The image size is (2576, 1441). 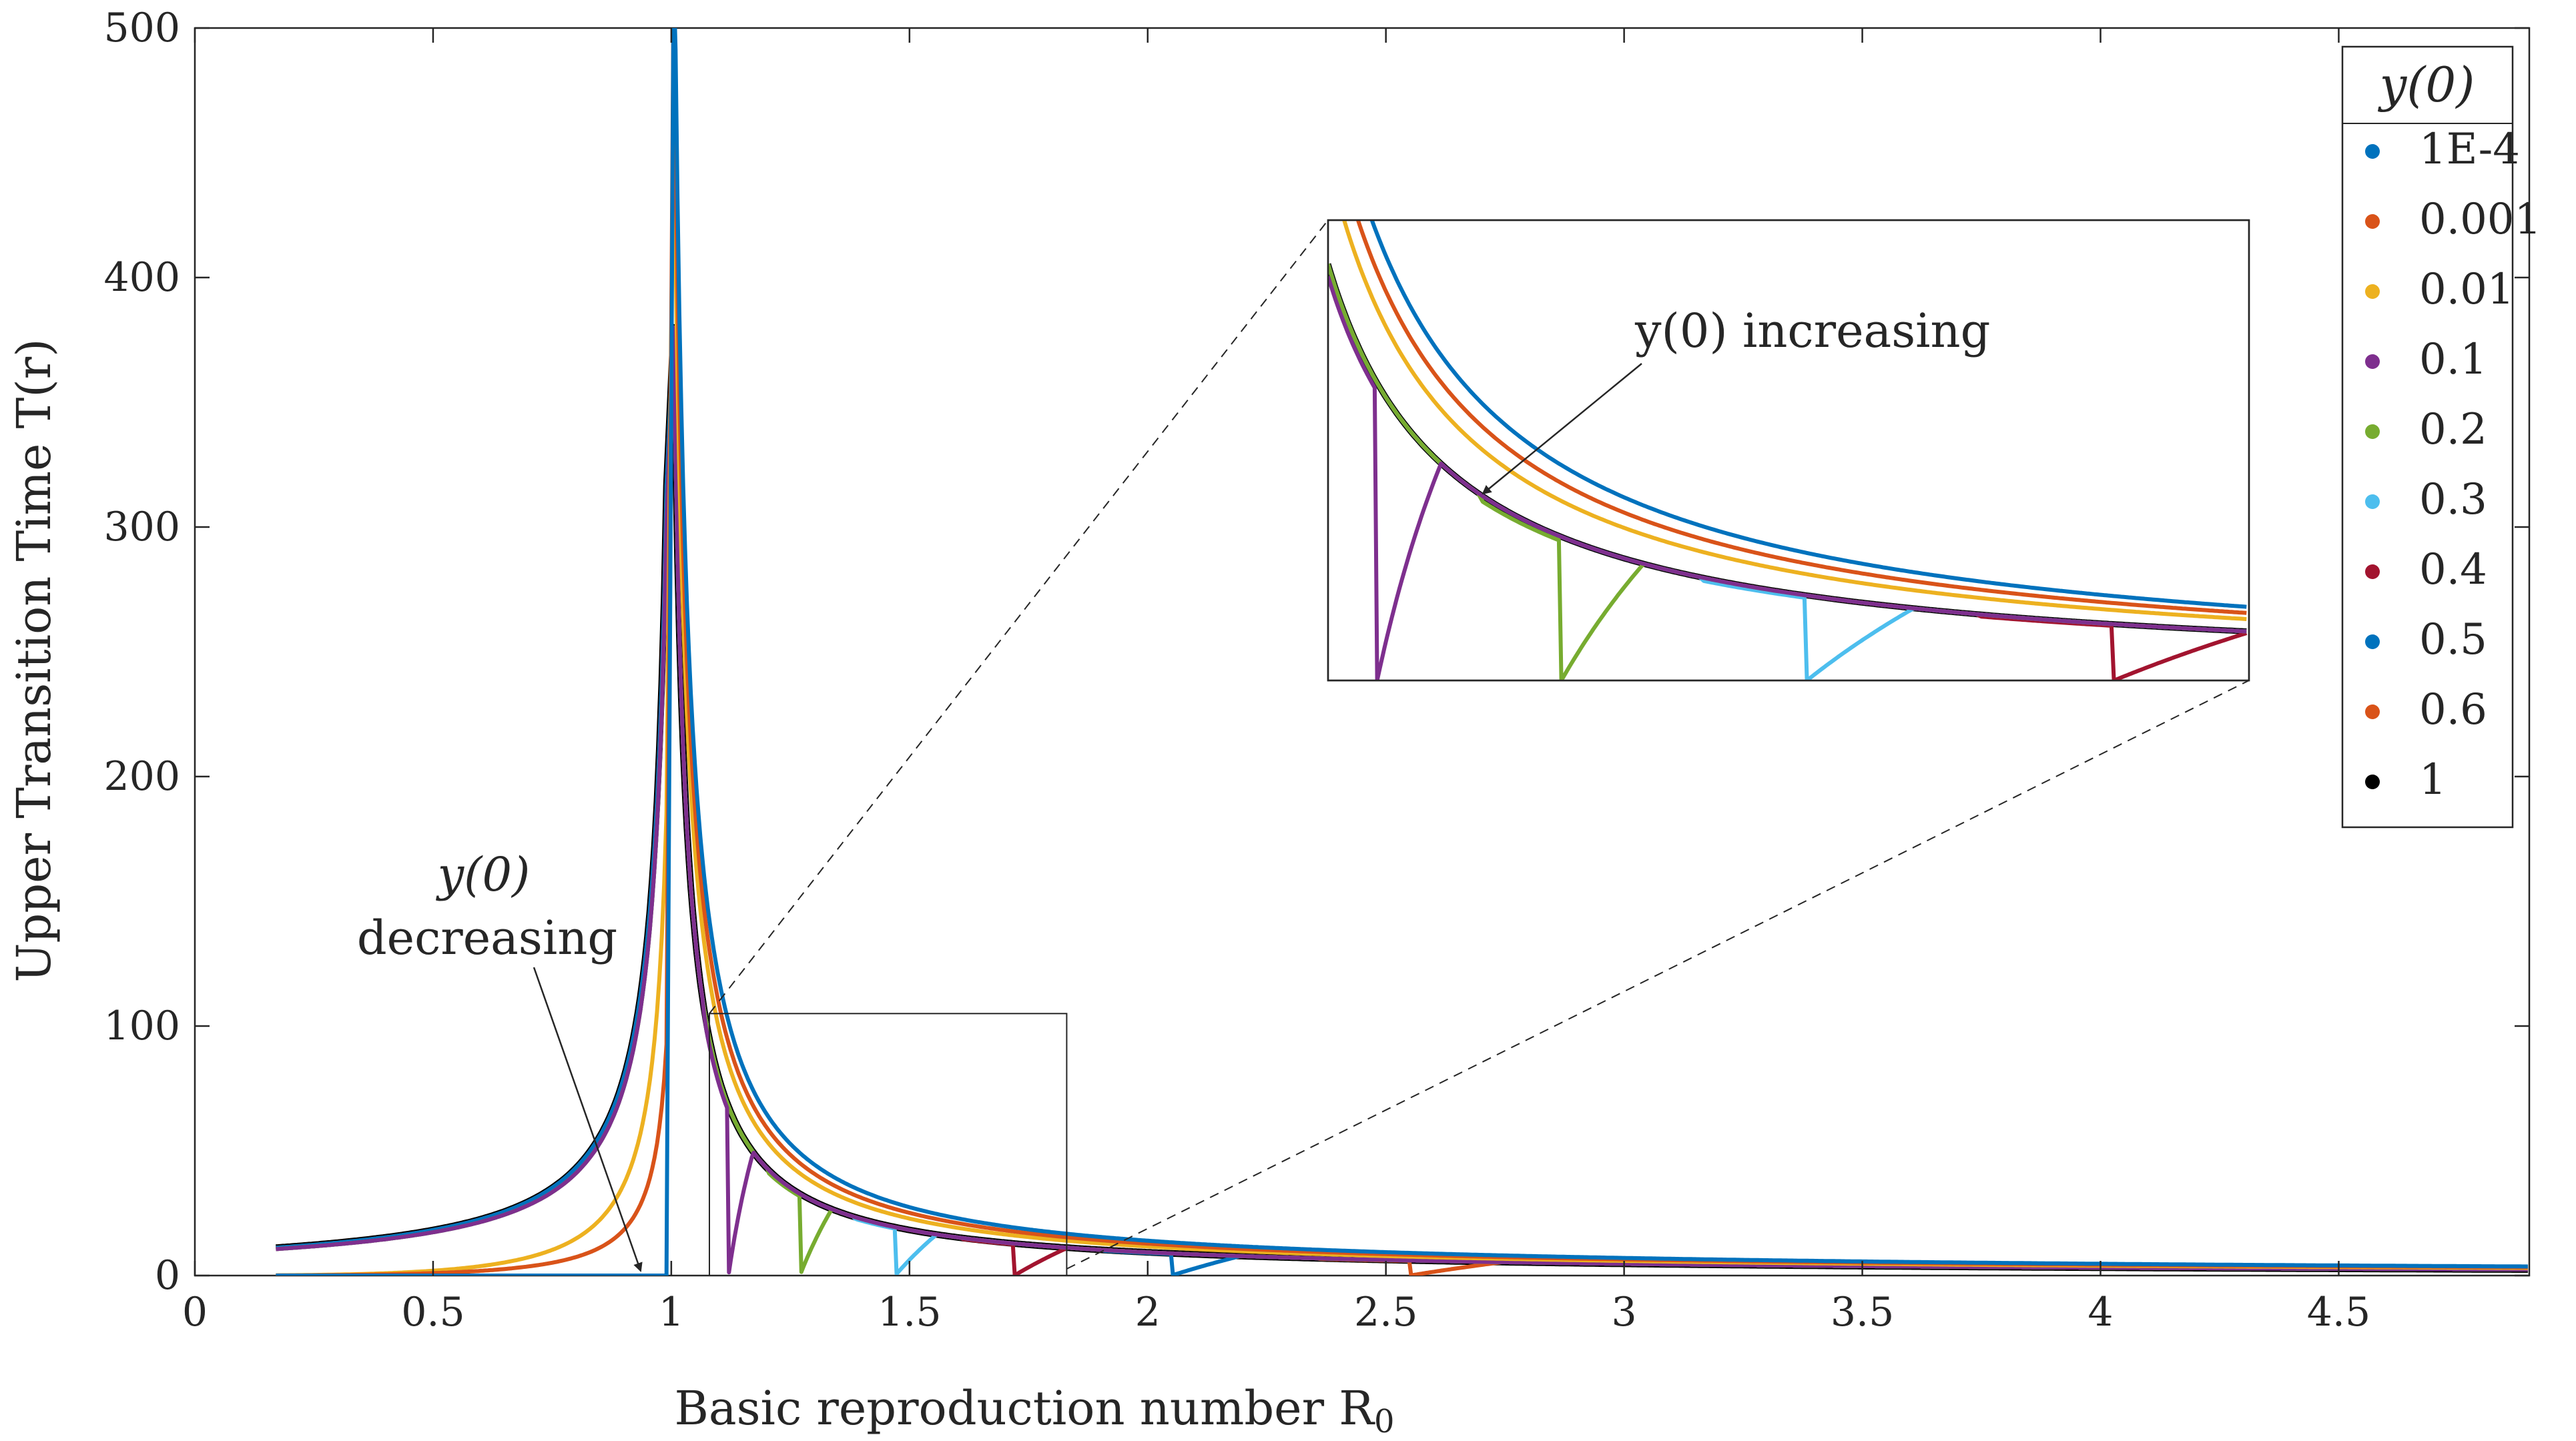 What do you see at coordinates (1812, 331) in the screenshot?
I see `annotation-increasing: y(0) increasing` at bounding box center [1812, 331].